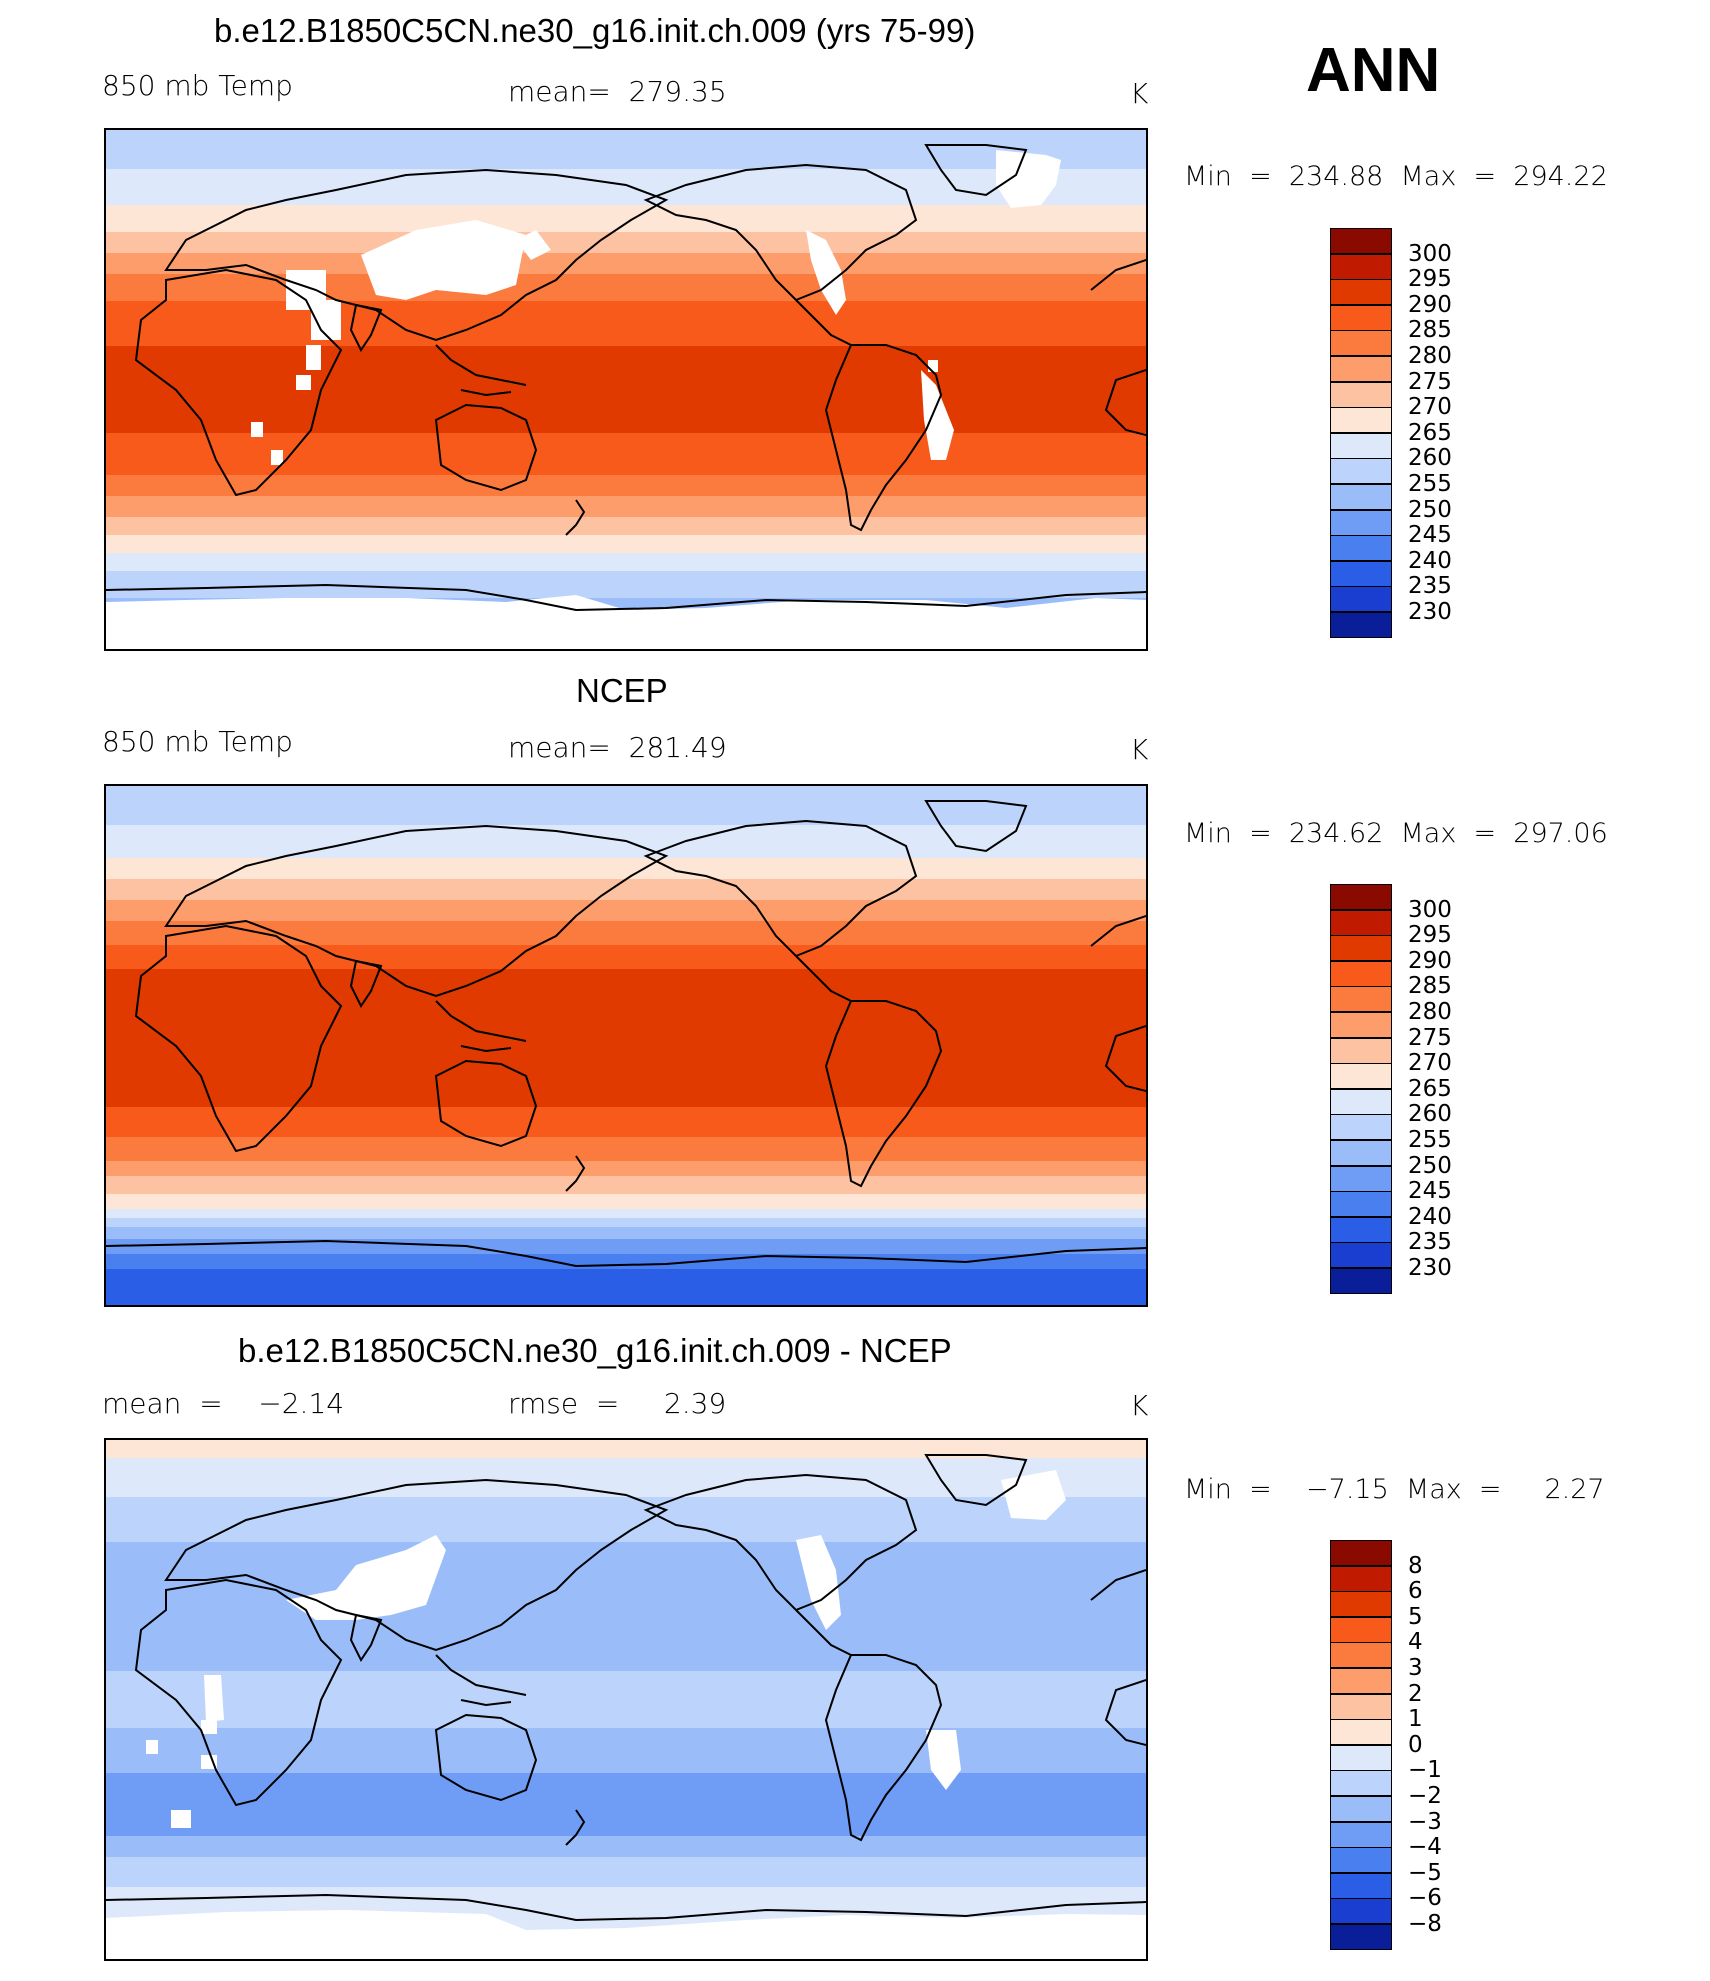  I want to click on colorbar-label: 270, so click(1430, 407).